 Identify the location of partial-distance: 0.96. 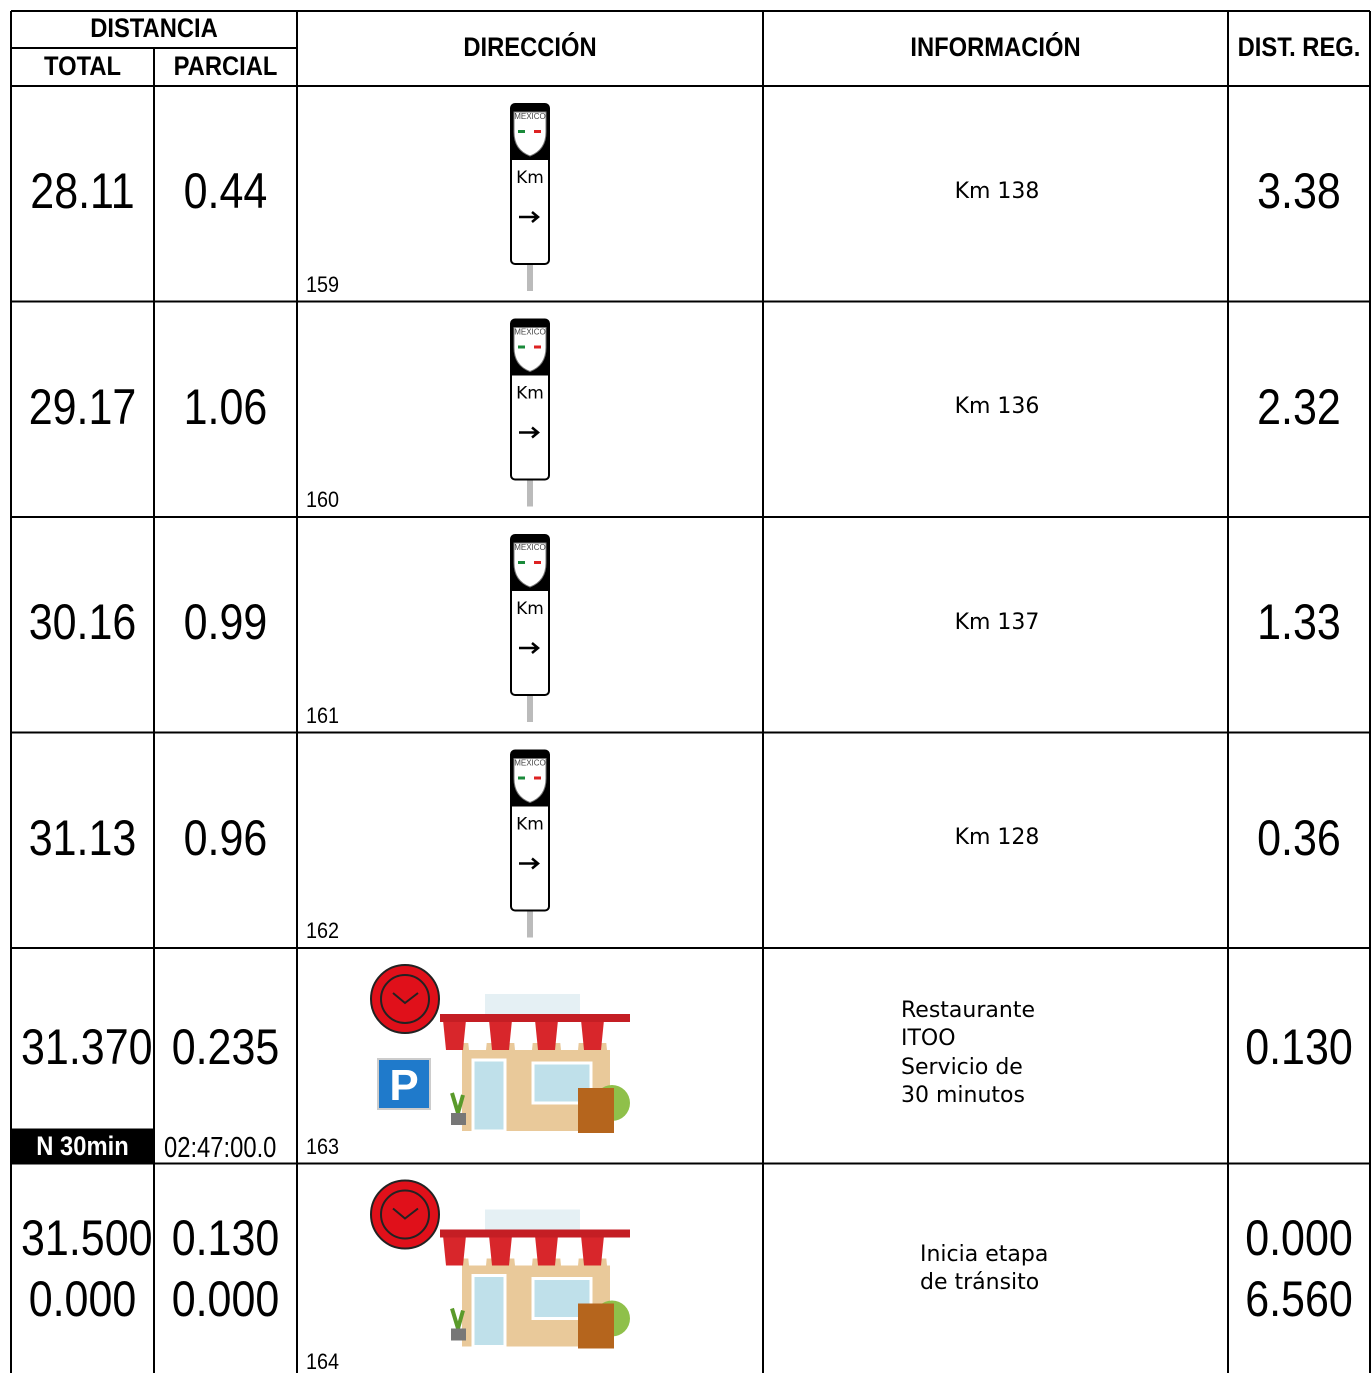
(225, 837).